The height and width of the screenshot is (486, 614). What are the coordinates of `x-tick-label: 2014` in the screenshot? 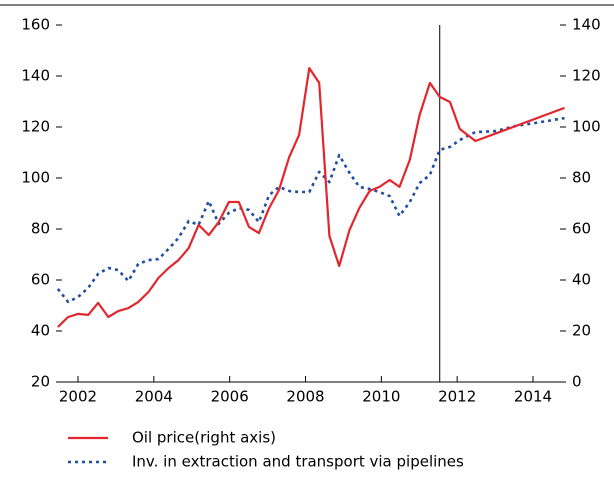 It's located at (533, 397).